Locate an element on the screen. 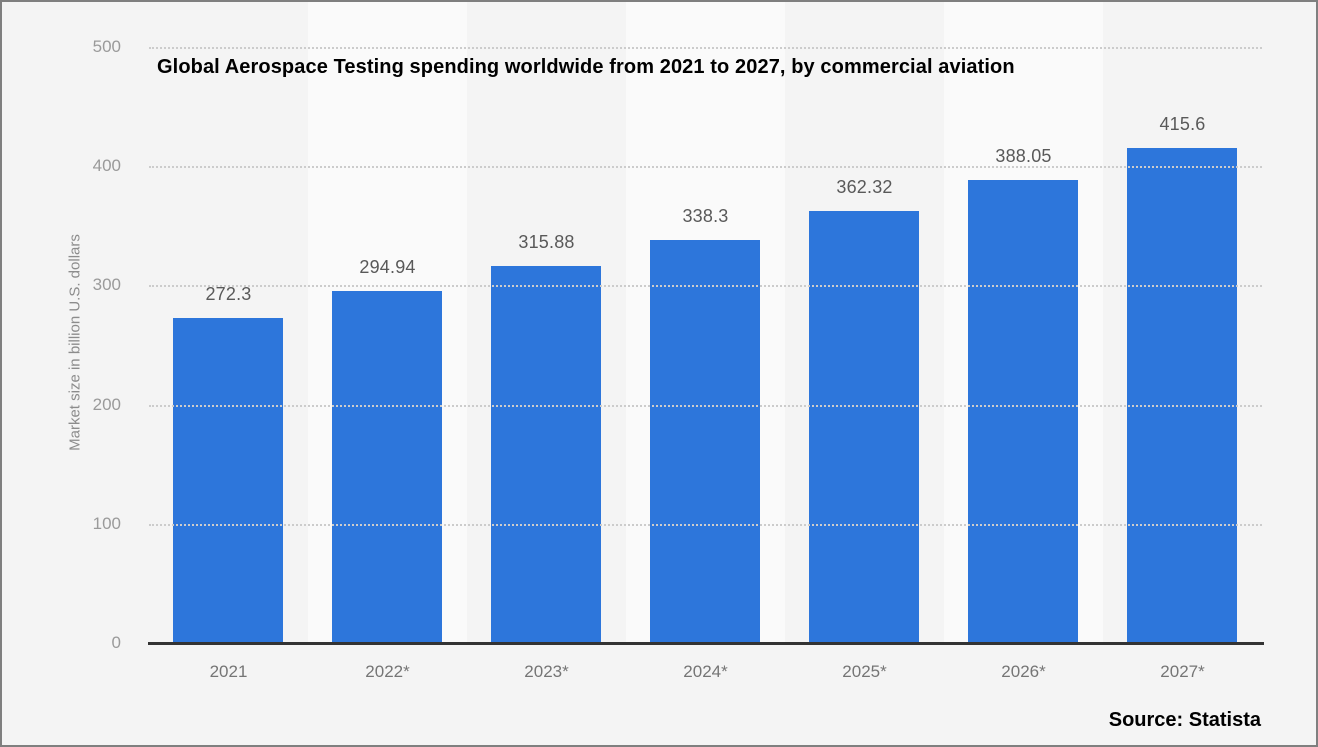 The height and width of the screenshot is (747, 1318). bar-value-label: 338.3 is located at coordinates (705, 216).